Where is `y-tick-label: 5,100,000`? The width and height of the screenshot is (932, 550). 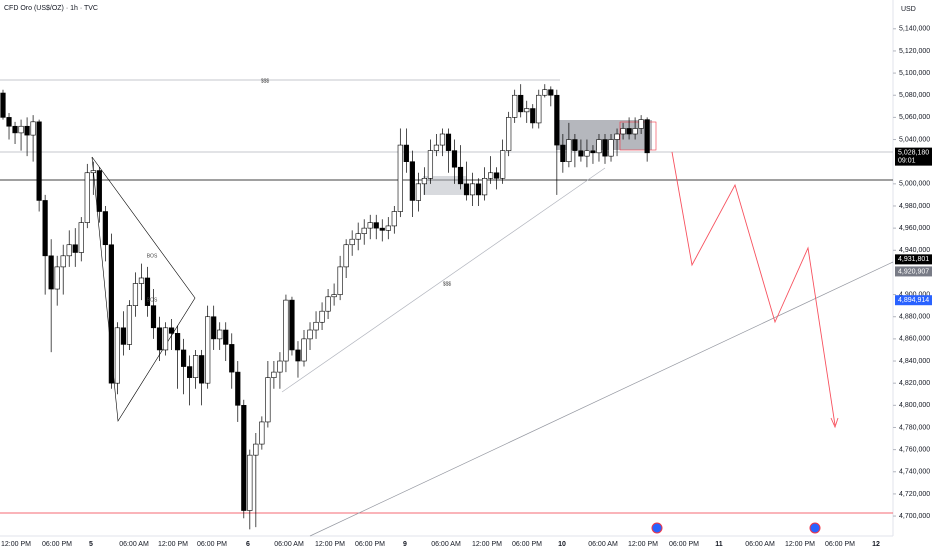 y-tick-label: 5,100,000 is located at coordinates (914, 73).